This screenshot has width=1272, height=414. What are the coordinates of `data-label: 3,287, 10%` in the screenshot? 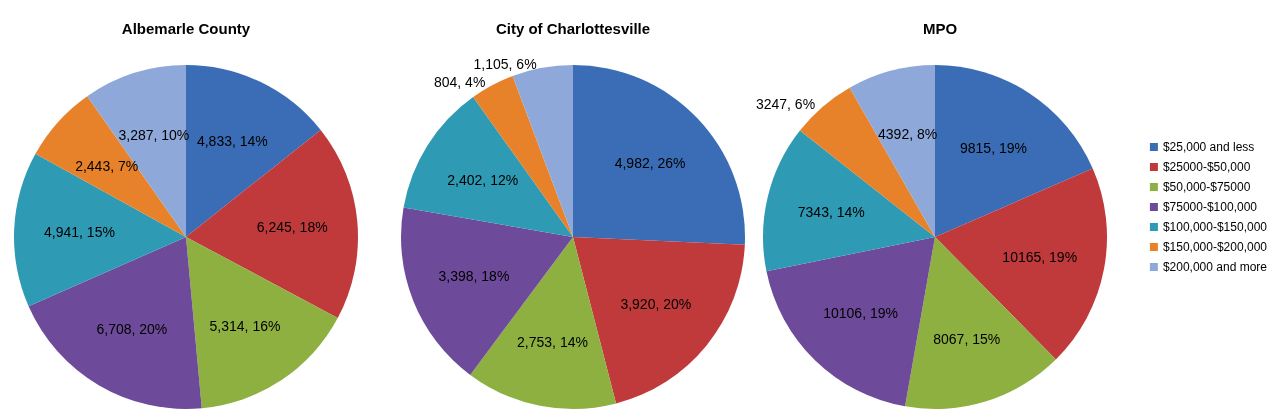 It's located at (154, 135).